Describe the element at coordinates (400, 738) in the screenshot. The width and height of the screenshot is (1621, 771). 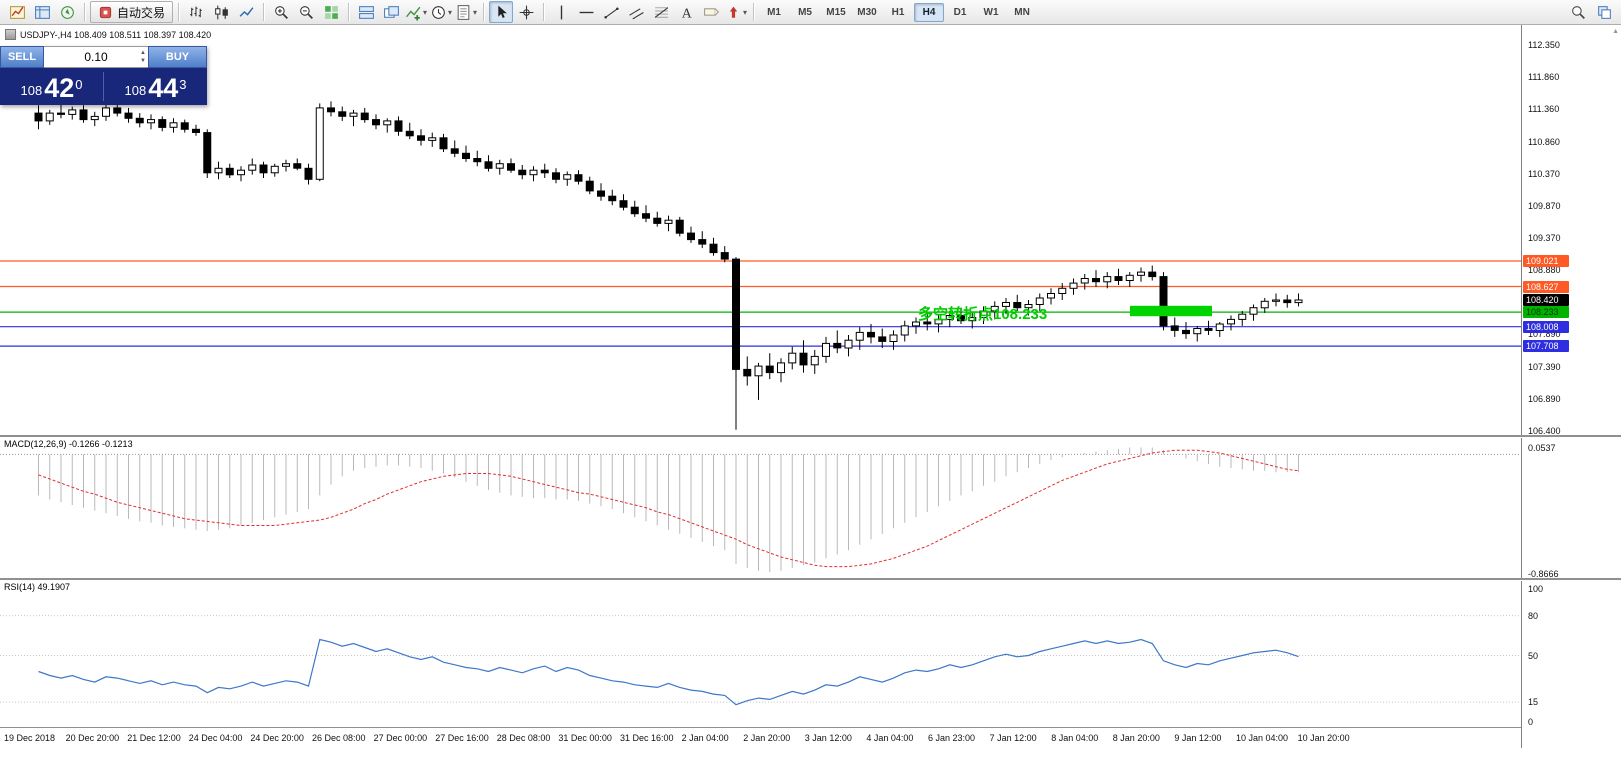
I see `time-axis-label: 27 Dec 00:00` at that location.